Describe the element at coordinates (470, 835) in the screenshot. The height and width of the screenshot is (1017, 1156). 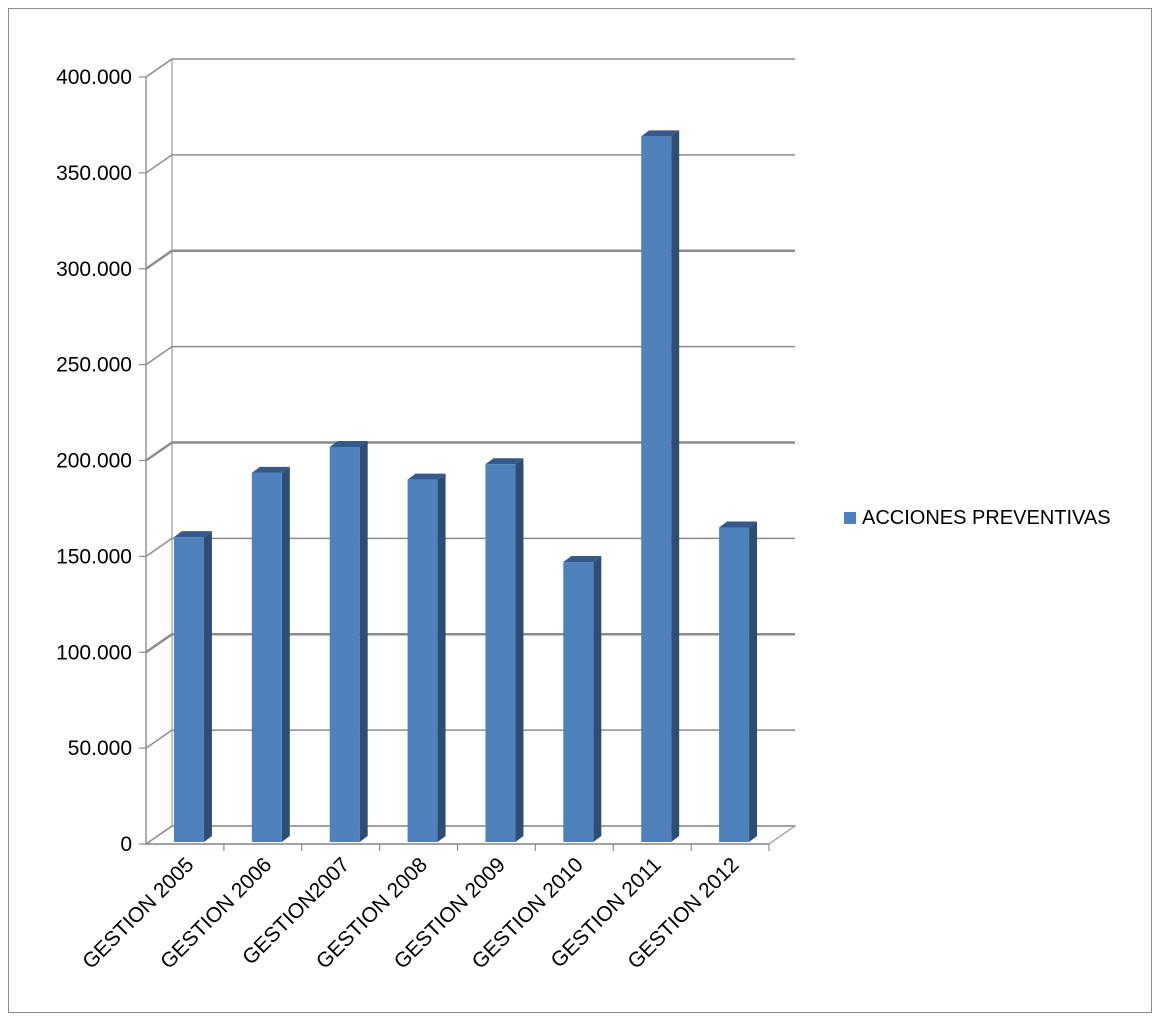
I see `floor` at that location.